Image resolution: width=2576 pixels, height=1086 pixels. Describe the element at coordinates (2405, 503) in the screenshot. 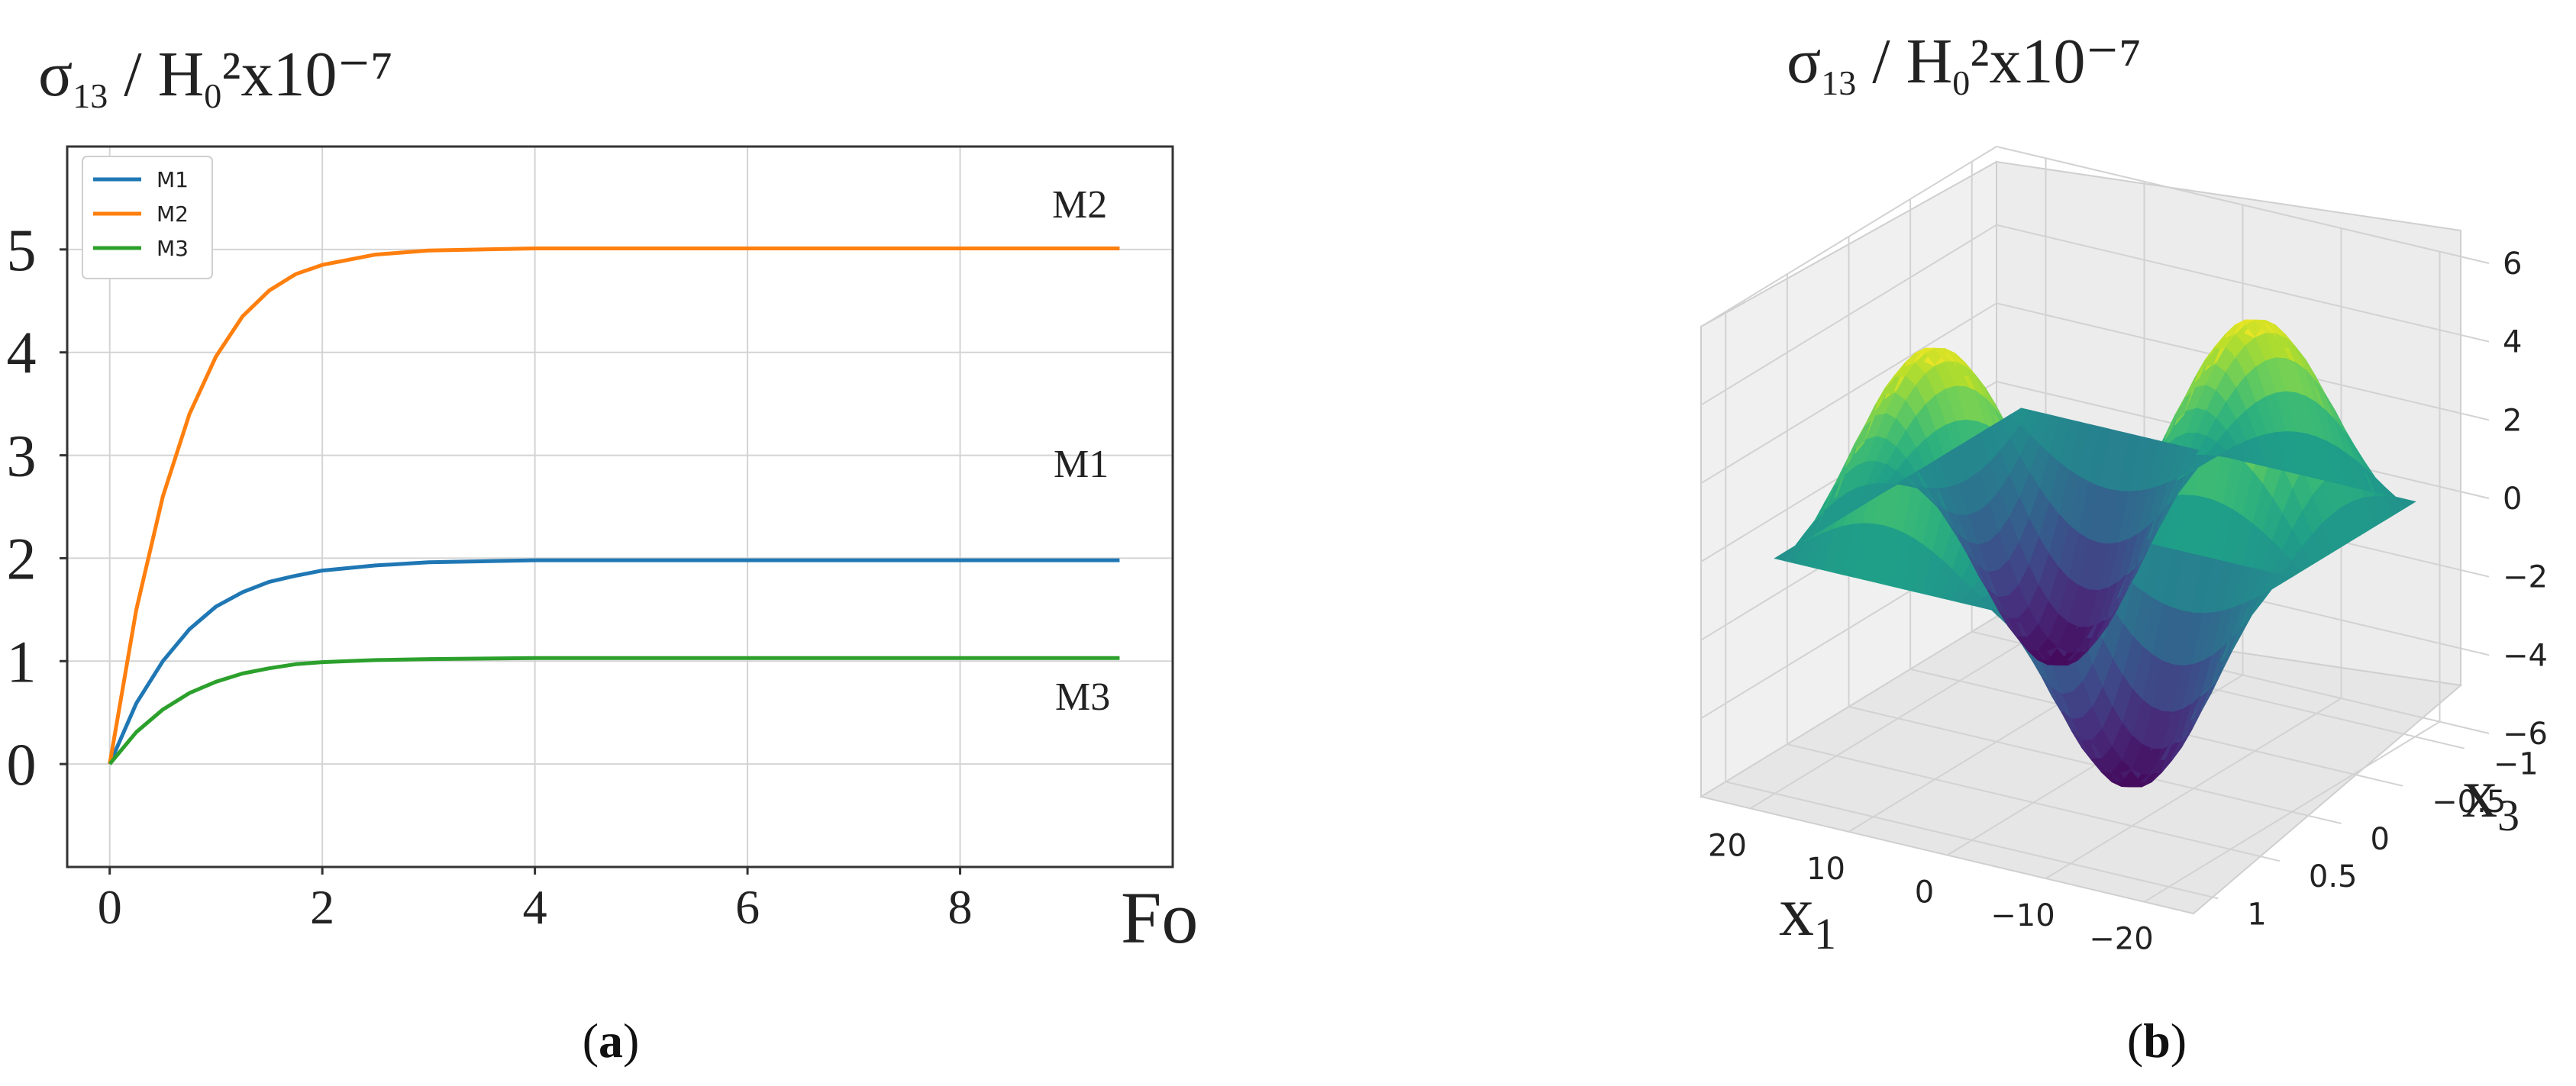

I see `surface-facet` at that location.